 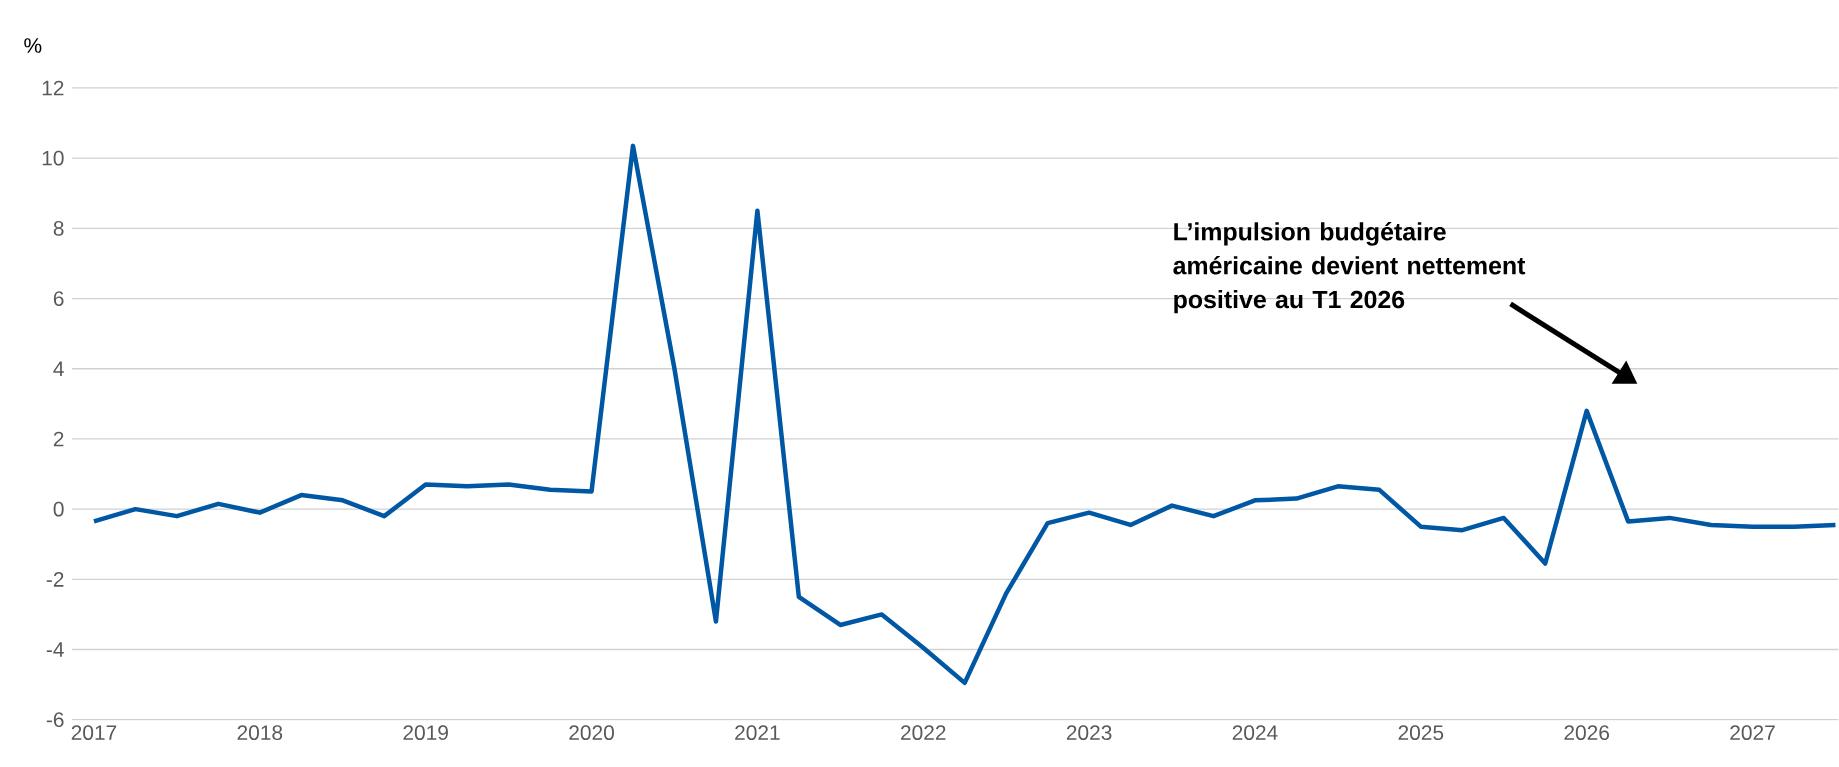 What do you see at coordinates (58, 369) in the screenshot?
I see `y-tick-label: 4` at bounding box center [58, 369].